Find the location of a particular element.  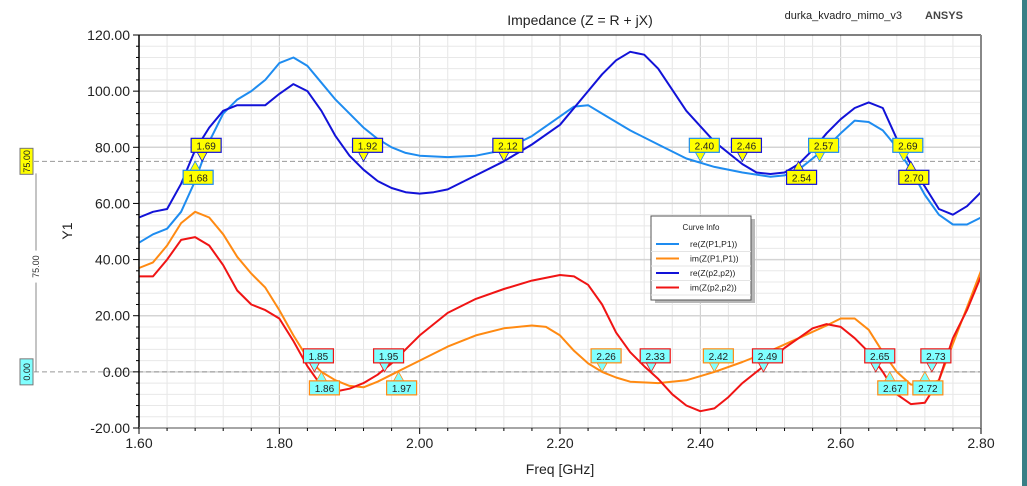

x-tick-label: 1.80 is located at coordinates (279, 443).